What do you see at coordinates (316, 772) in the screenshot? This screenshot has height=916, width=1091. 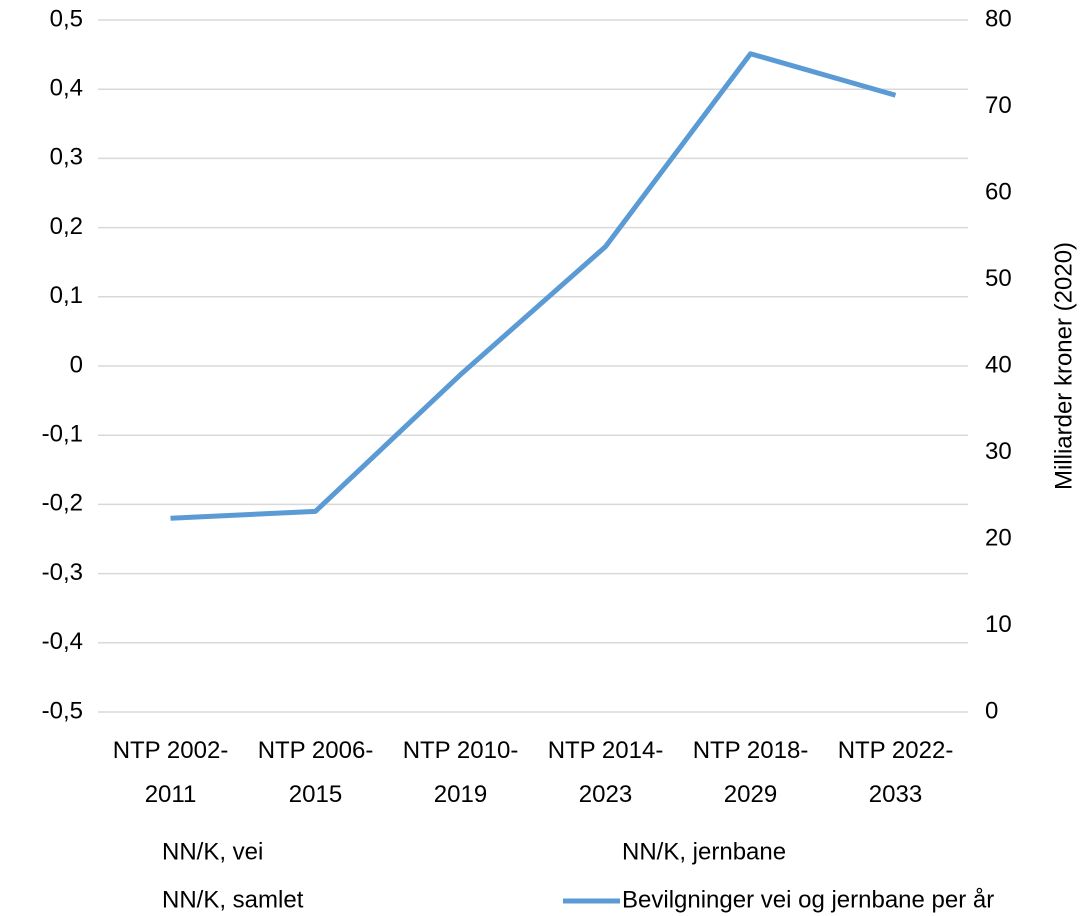 I see `x-tick-label: NTP 2006-2015` at bounding box center [316, 772].